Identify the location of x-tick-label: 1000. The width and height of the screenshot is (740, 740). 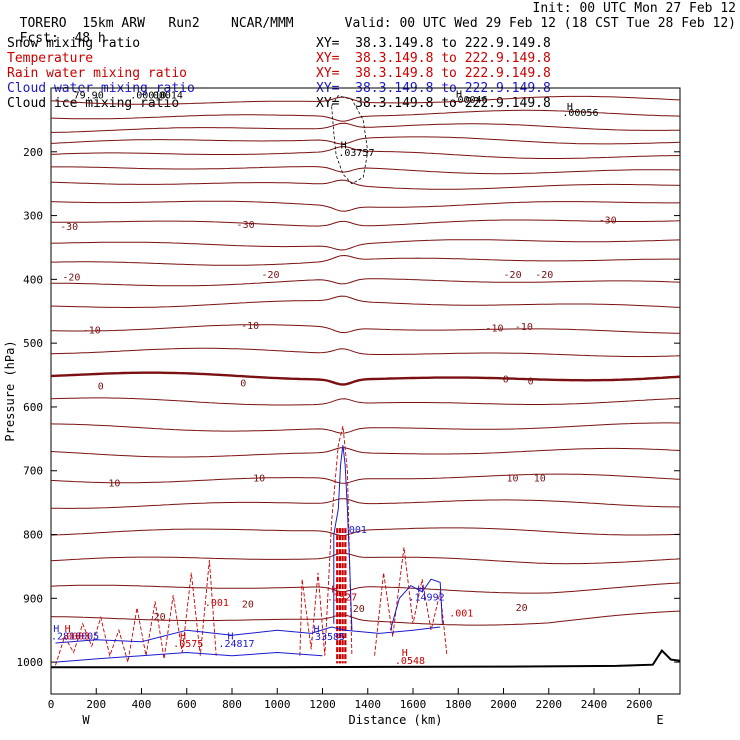
(277, 704).